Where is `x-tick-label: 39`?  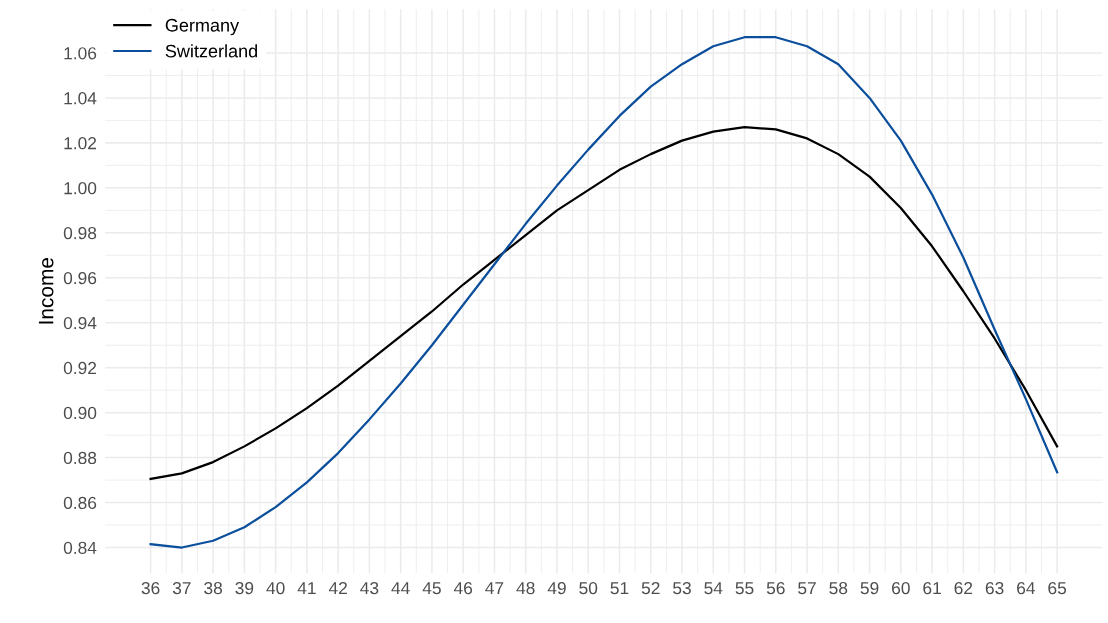
x-tick-label: 39 is located at coordinates (244, 588).